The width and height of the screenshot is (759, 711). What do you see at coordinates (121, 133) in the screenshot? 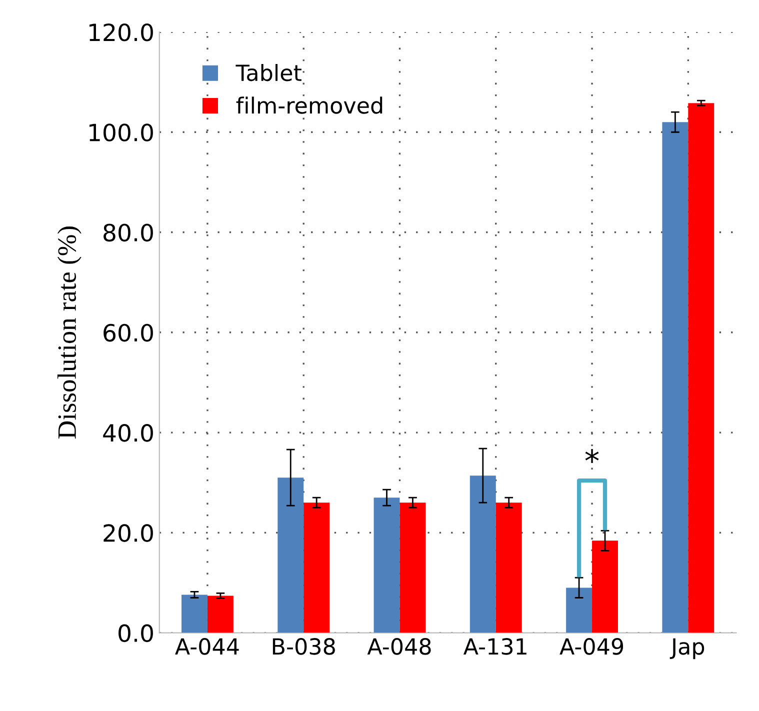
I see `y-tick-label: 100.0` at bounding box center [121, 133].